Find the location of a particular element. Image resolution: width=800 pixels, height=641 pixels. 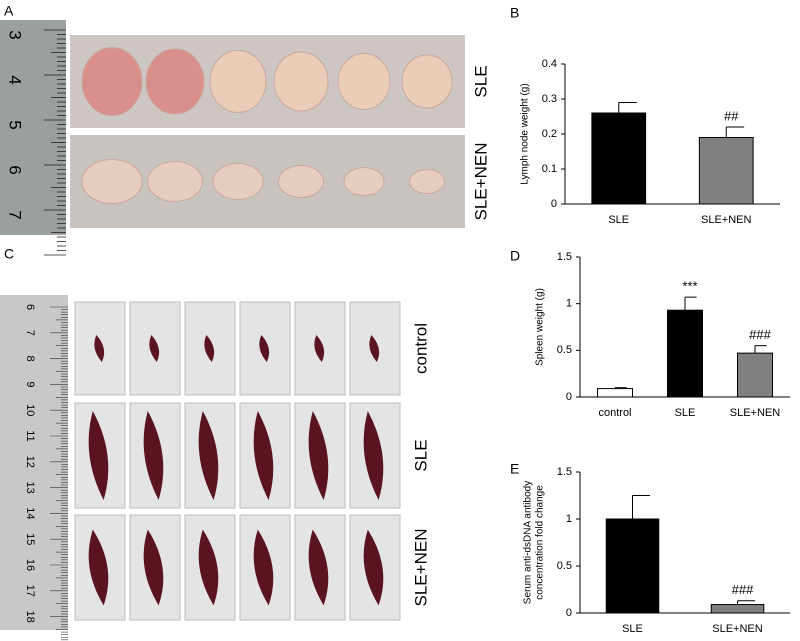

y-tick-label: 0.4 is located at coordinates (549, 64).